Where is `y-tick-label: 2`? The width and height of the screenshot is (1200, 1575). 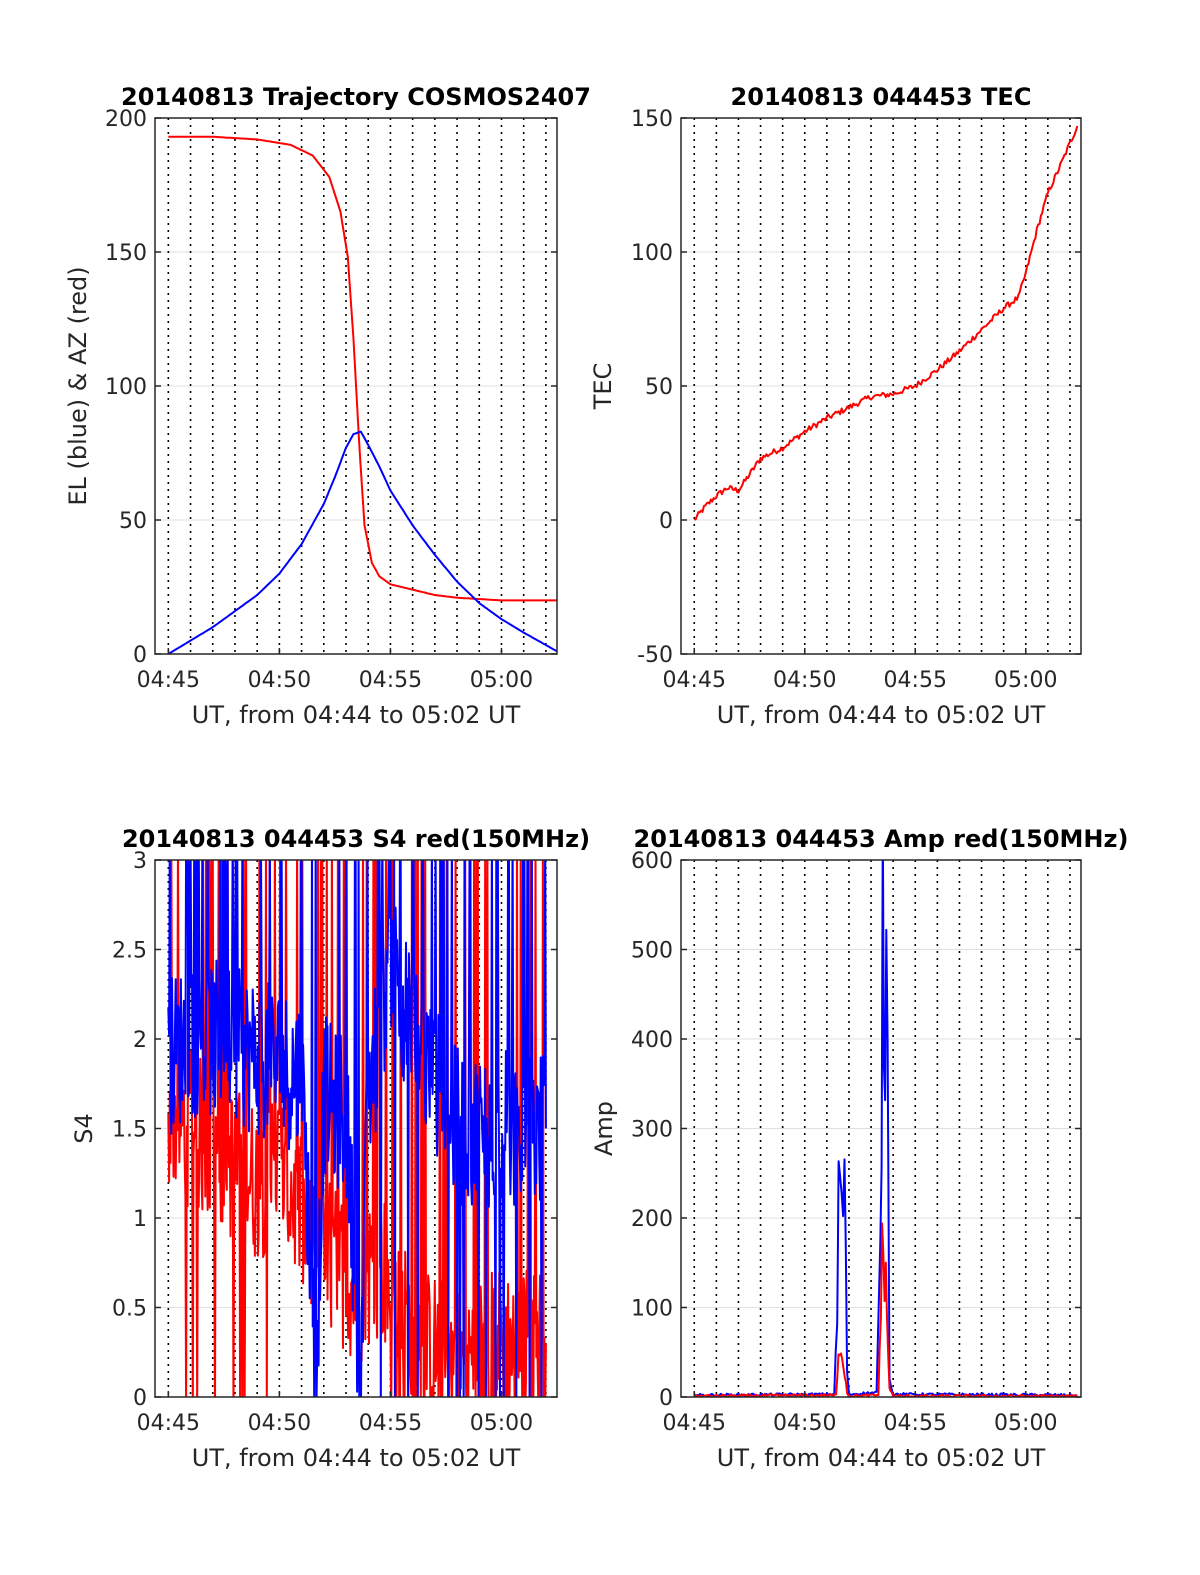
y-tick-label: 2 is located at coordinates (140, 1040).